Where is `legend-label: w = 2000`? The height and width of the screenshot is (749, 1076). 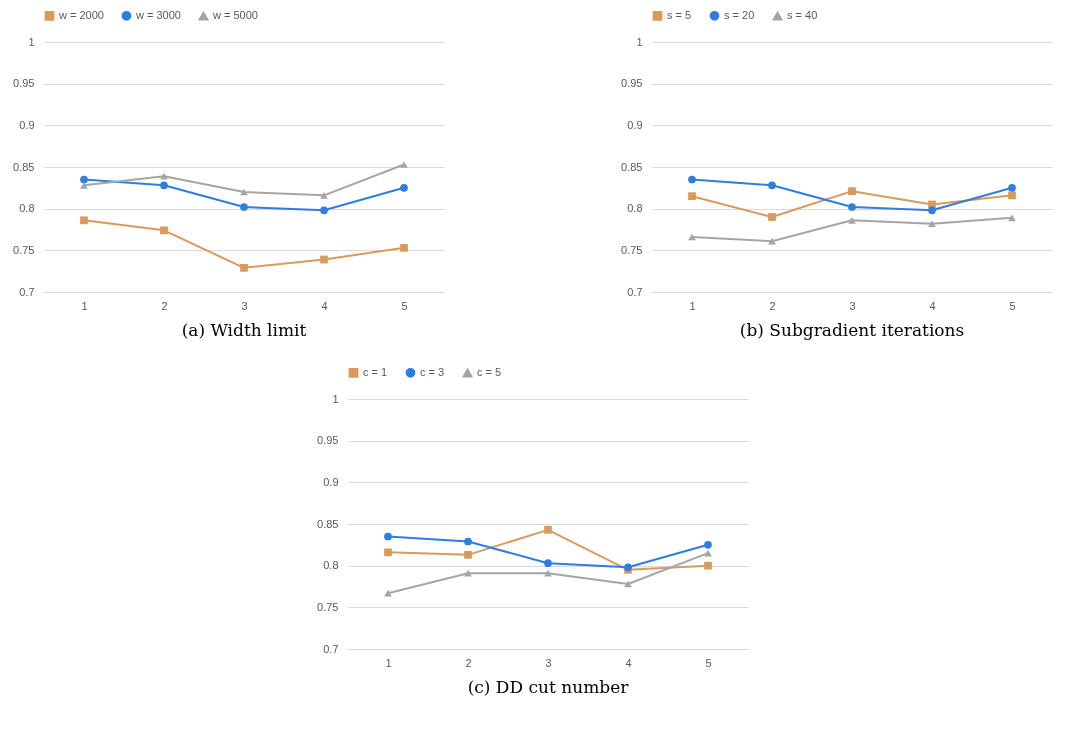
legend-label: w = 2000 is located at coordinates (81, 14).